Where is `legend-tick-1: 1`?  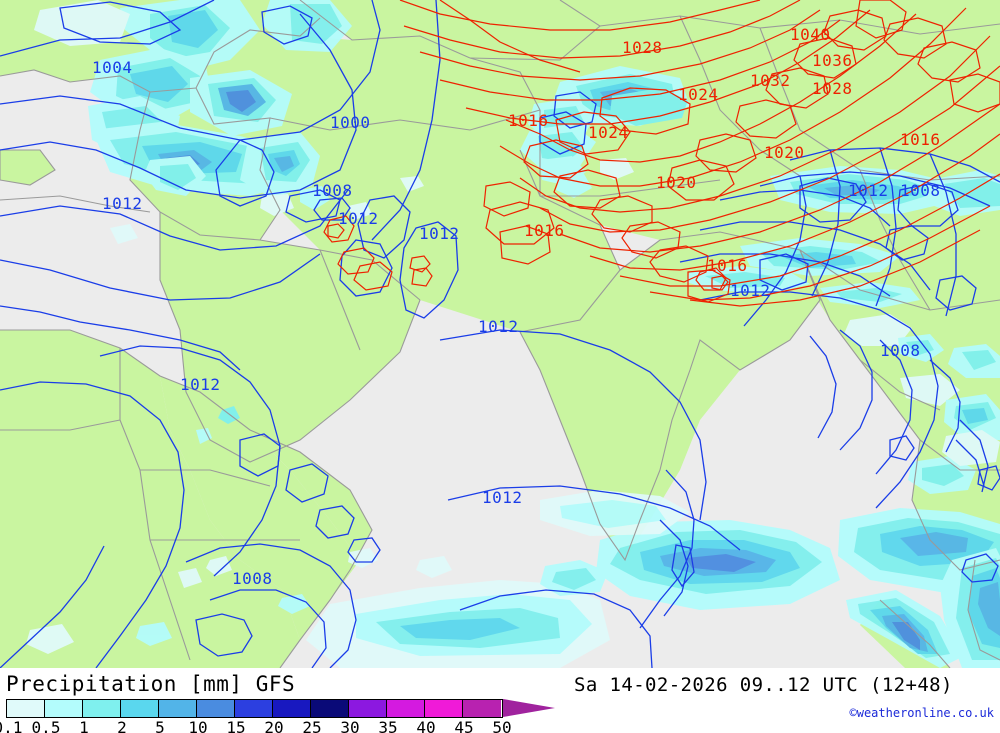 legend-tick-1: 1 is located at coordinates (84, 725).